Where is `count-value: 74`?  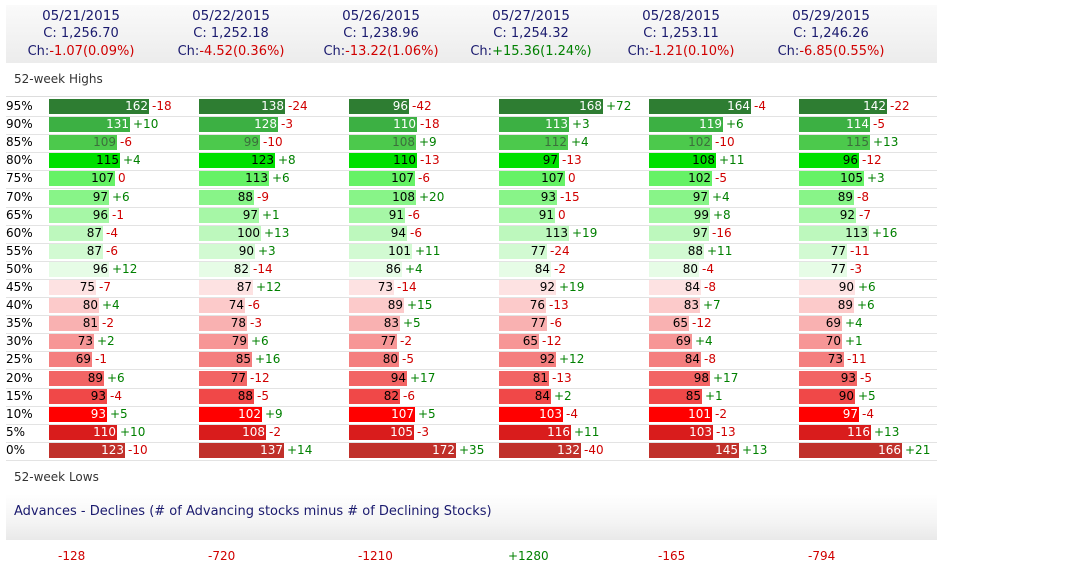
count-value: 74 is located at coordinates (236, 305).